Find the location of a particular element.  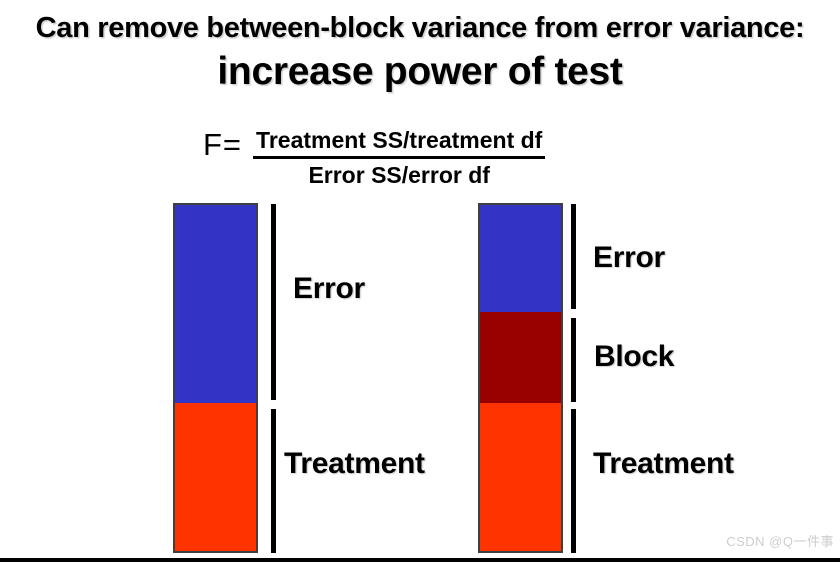

bracket-right-treatment is located at coordinates (573, 481).